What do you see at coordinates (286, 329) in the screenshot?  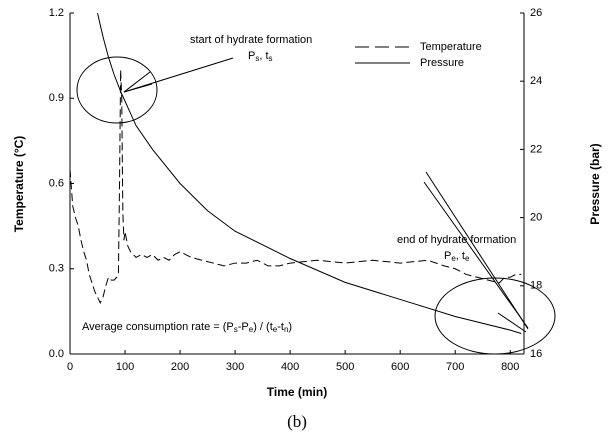 I see `annotation-part: n` at bounding box center [286, 329].